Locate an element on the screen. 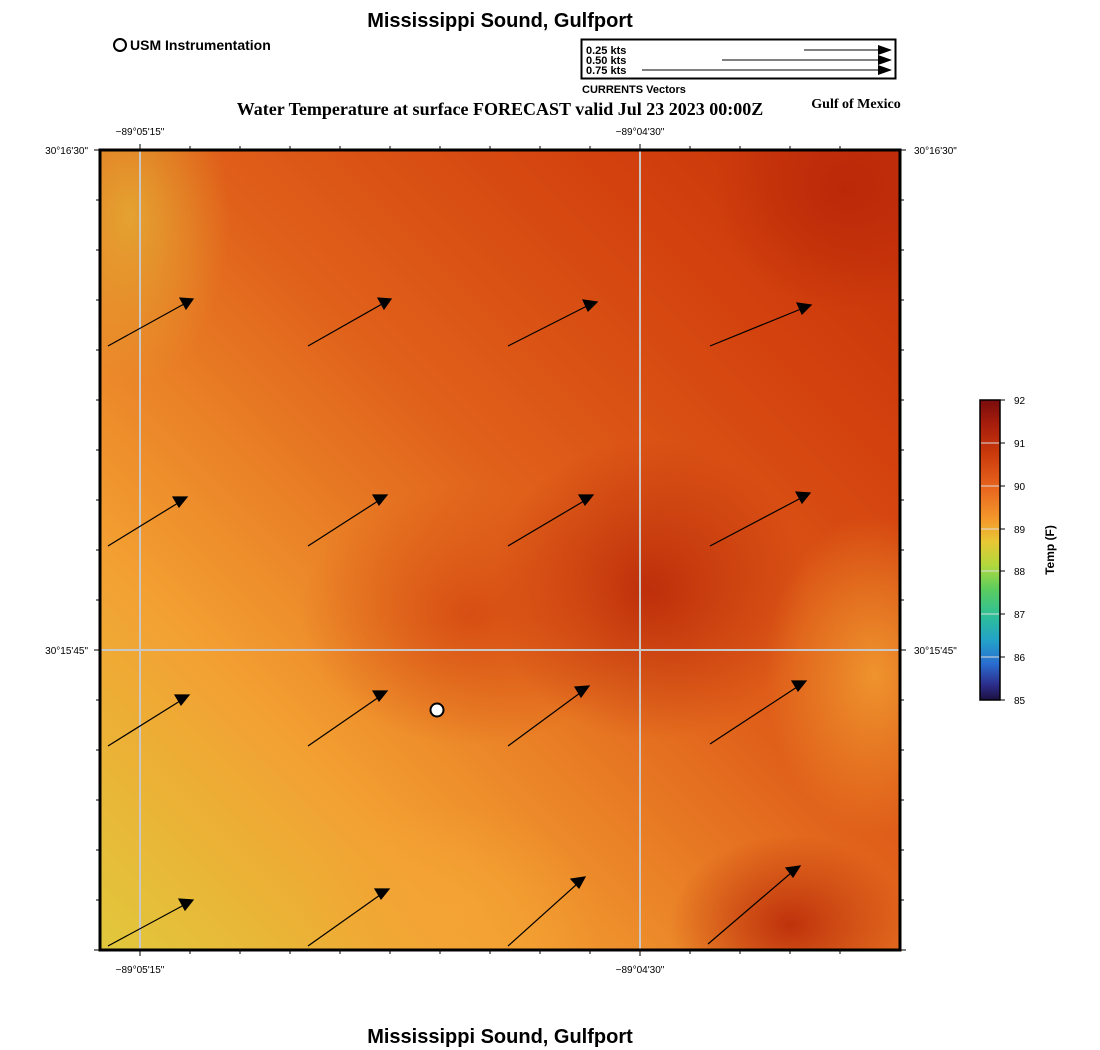  station-marker-icon is located at coordinates (120, 45).